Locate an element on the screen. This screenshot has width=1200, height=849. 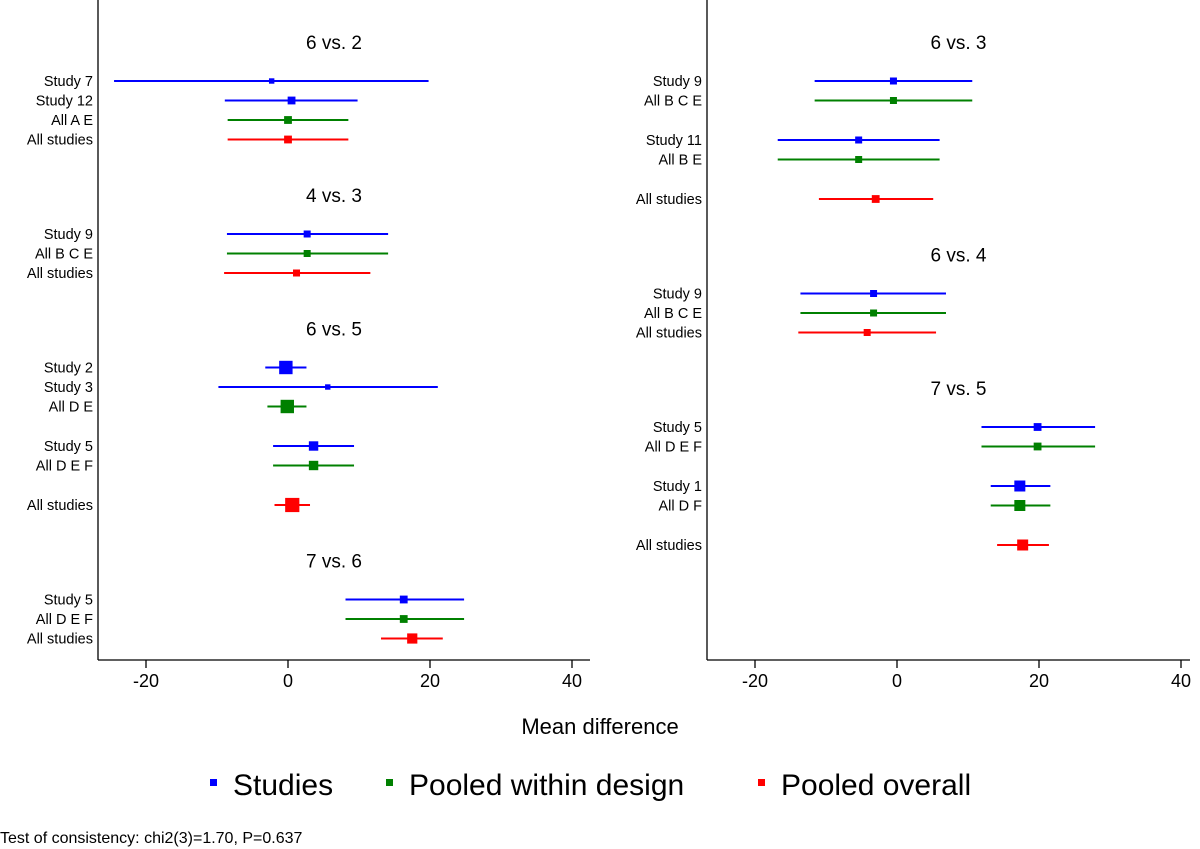
group-title: 6 vs. 4 is located at coordinates (959, 256).